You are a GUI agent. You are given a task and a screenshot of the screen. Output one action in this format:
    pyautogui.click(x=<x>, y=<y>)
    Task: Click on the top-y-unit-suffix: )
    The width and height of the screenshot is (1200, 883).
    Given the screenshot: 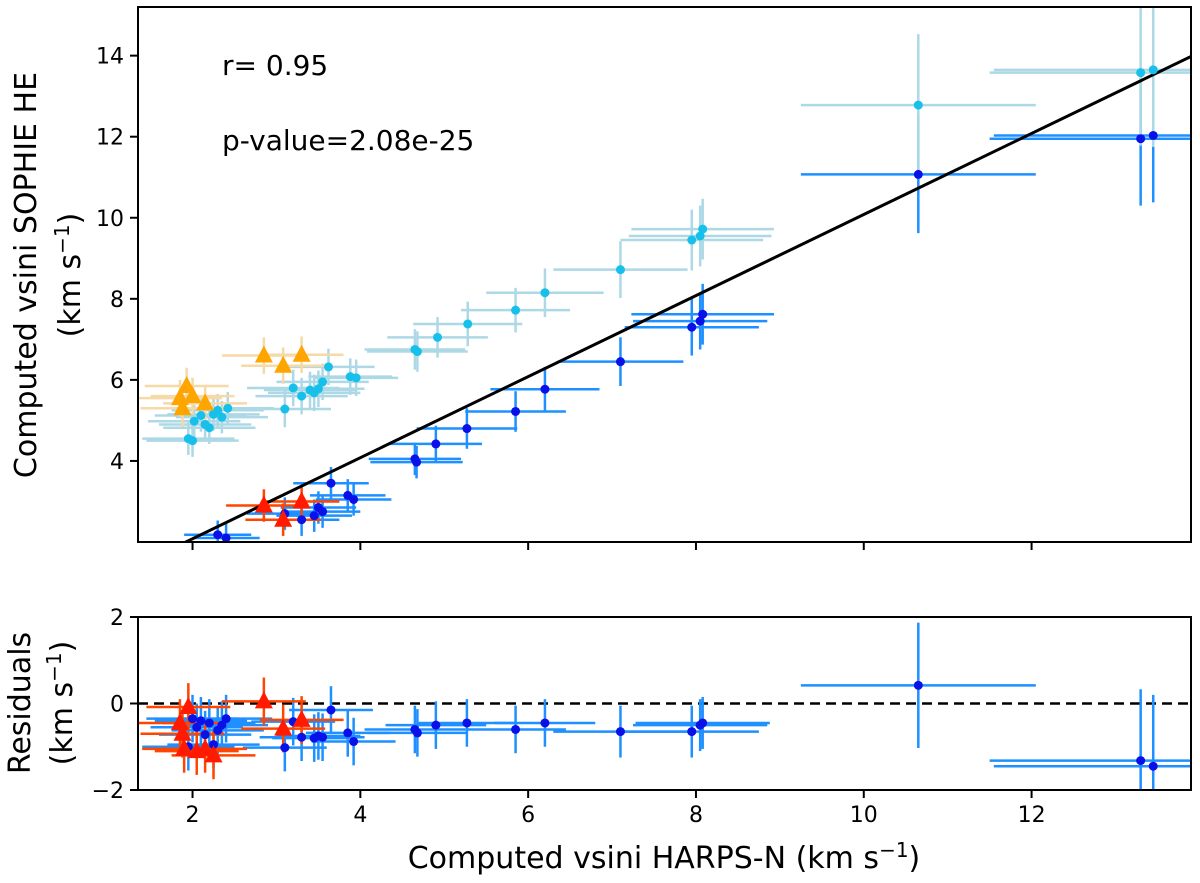 What is the action you would take?
    pyautogui.click(x=70, y=219)
    